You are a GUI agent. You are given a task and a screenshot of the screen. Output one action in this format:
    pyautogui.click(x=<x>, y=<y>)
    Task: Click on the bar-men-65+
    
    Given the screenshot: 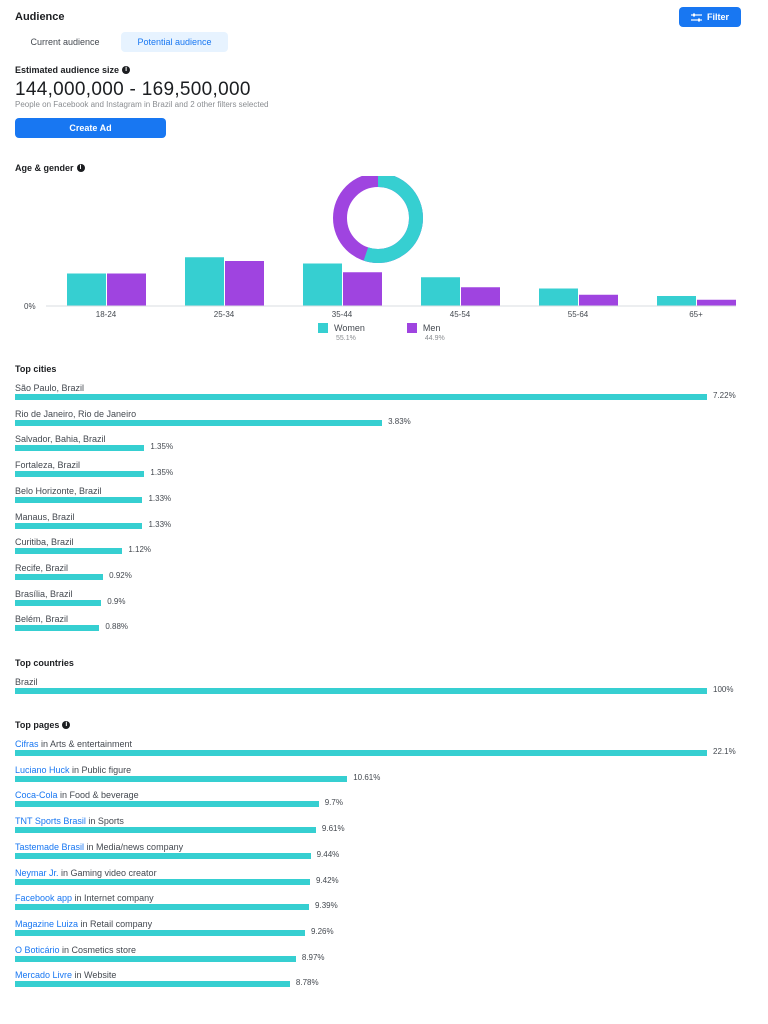 What is the action you would take?
    pyautogui.click(x=716, y=302)
    